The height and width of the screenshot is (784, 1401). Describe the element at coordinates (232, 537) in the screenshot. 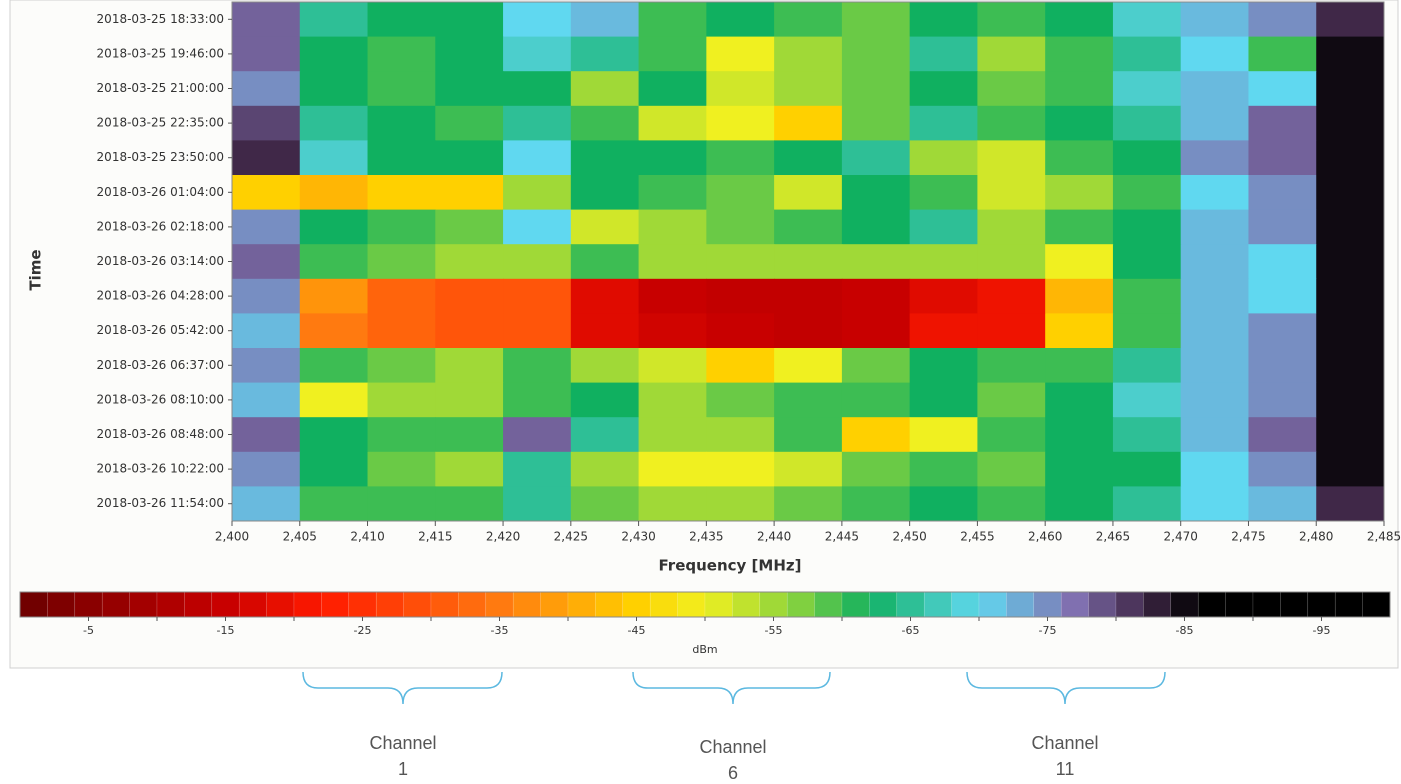

I see `x-tick-label: 2,400` at that location.